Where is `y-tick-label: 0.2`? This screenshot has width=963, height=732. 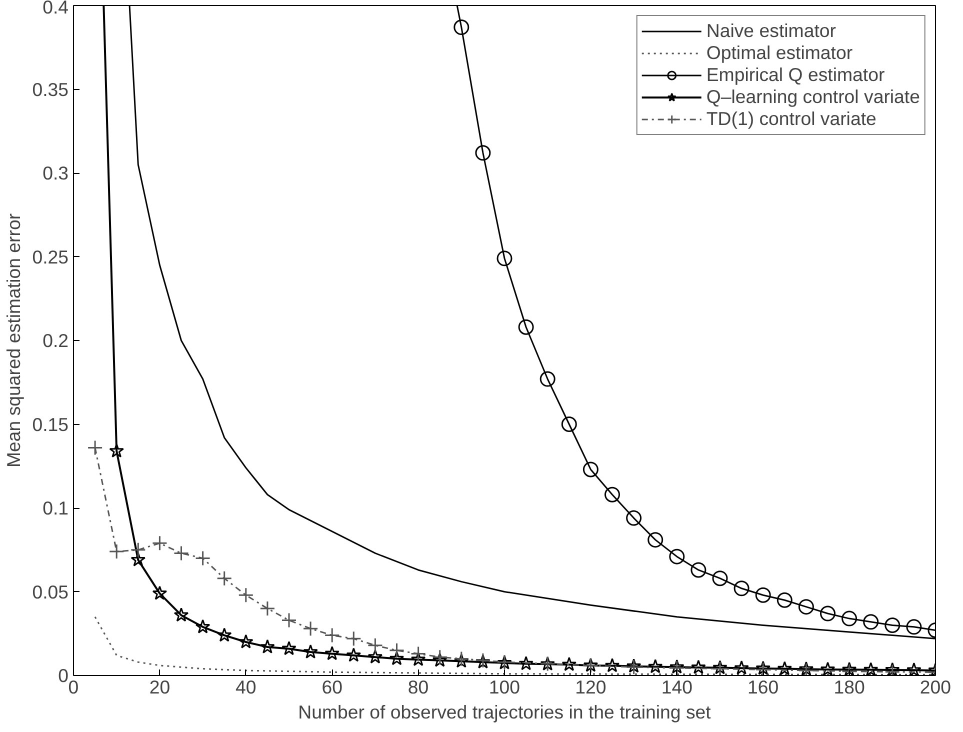 y-tick-label: 0.2 is located at coordinates (55, 340).